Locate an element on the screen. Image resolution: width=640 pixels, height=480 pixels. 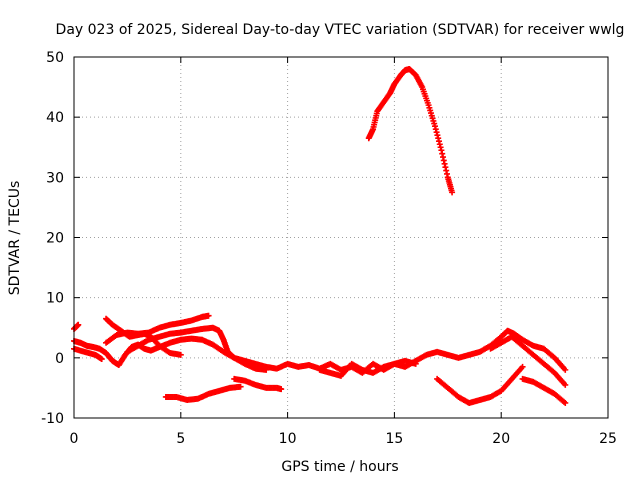
x-axis-label: GPS time / hours is located at coordinates (339, 467).